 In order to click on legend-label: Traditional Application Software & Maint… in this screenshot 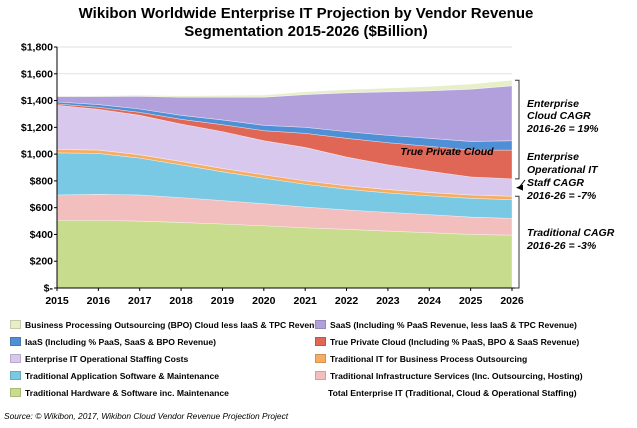, I will do `click(122, 375)`.